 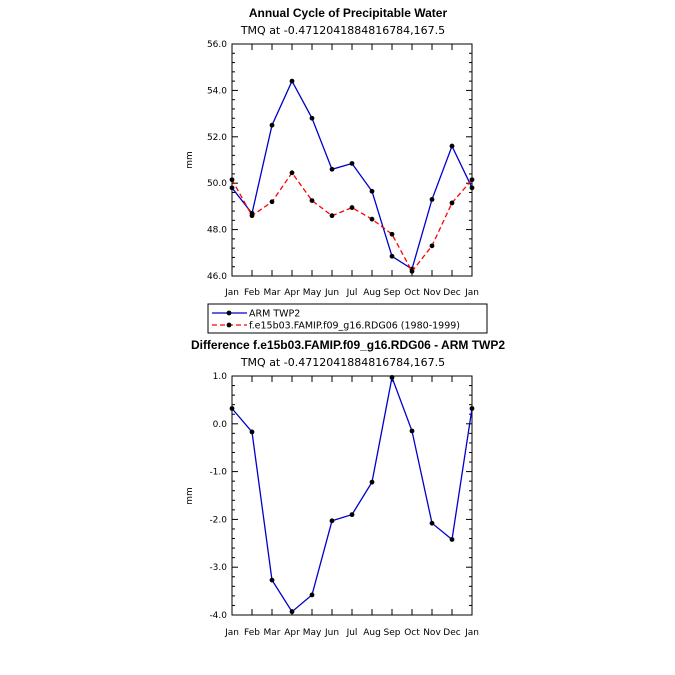 What do you see at coordinates (274, 314) in the screenshot?
I see `legend-label: ARM TWP2` at bounding box center [274, 314].